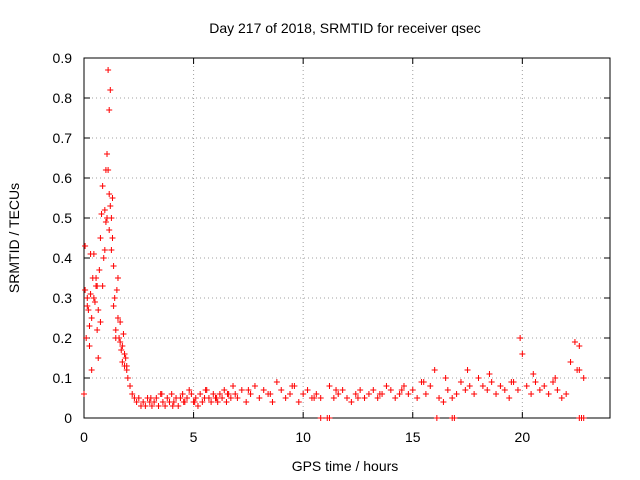 Image resolution: width=640 pixels, height=480 pixels. I want to click on x-tick-label: 15, so click(413, 437).